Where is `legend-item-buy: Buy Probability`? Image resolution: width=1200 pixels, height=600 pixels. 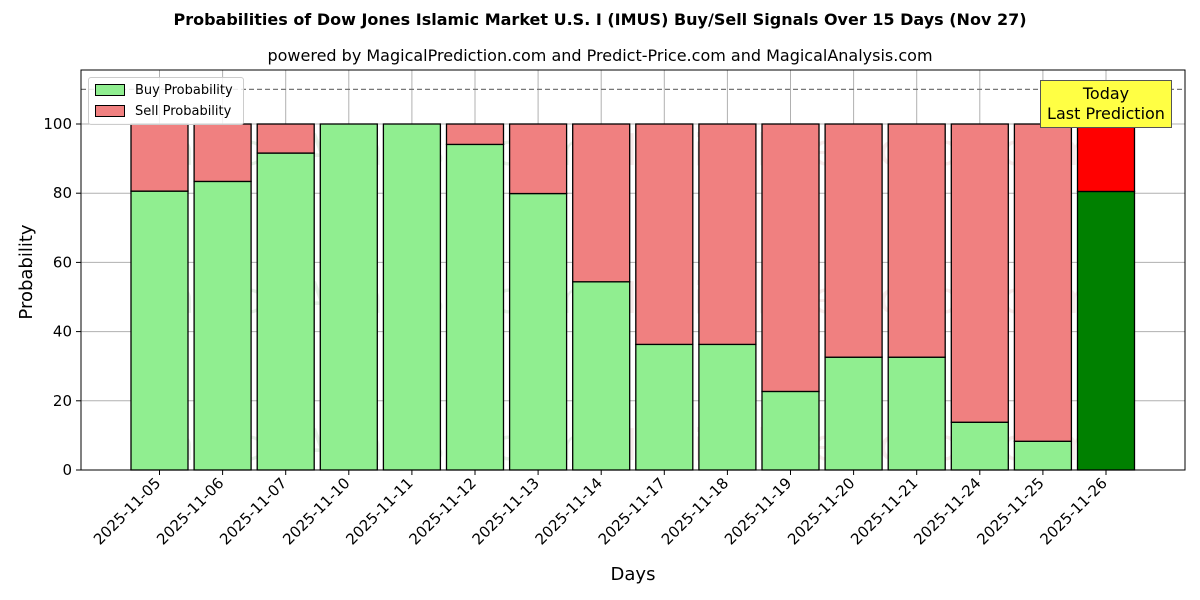
legend-item-buy: Buy Probability is located at coordinates (164, 90).